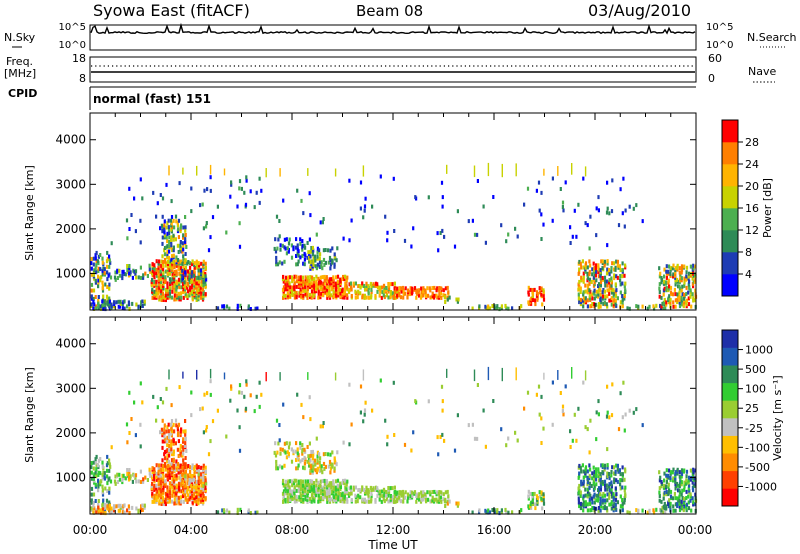  I want to click on x-tick-label-5: 20:00, so click(595, 530).